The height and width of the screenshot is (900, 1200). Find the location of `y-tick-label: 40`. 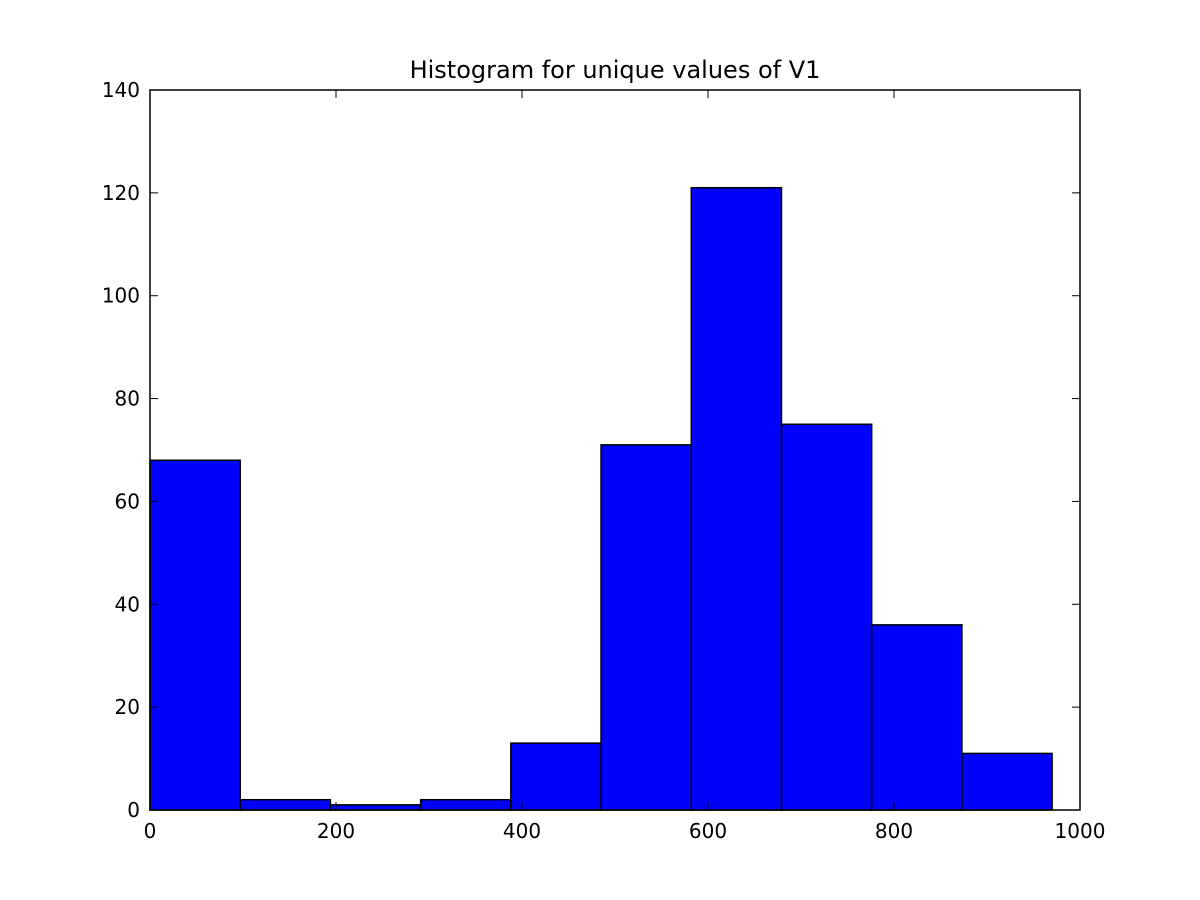

y-tick-label: 40 is located at coordinates (127, 604).